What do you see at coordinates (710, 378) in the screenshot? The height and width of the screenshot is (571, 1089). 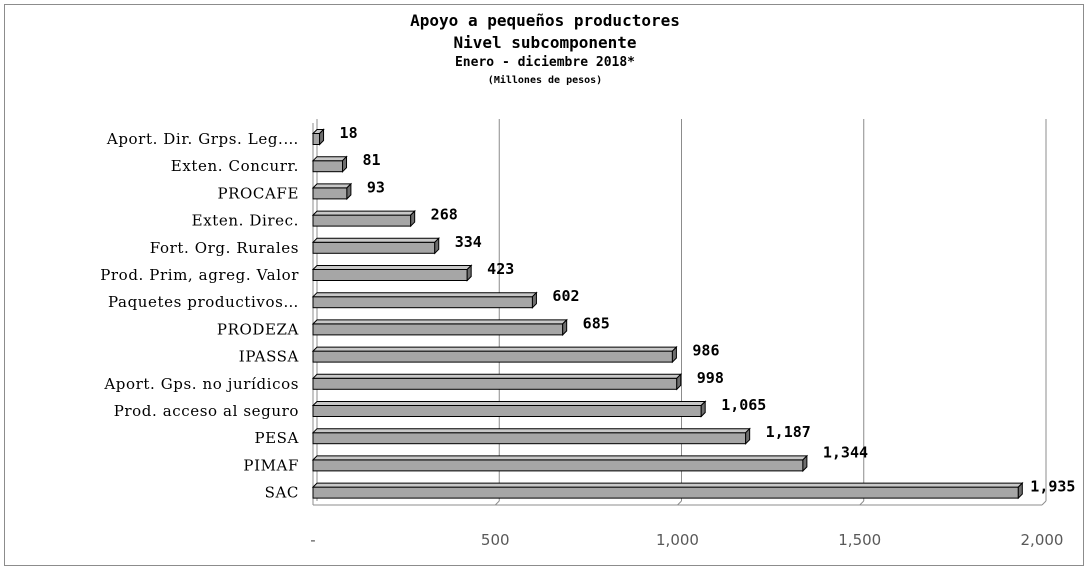 I see `data-label: 998` at bounding box center [710, 378].